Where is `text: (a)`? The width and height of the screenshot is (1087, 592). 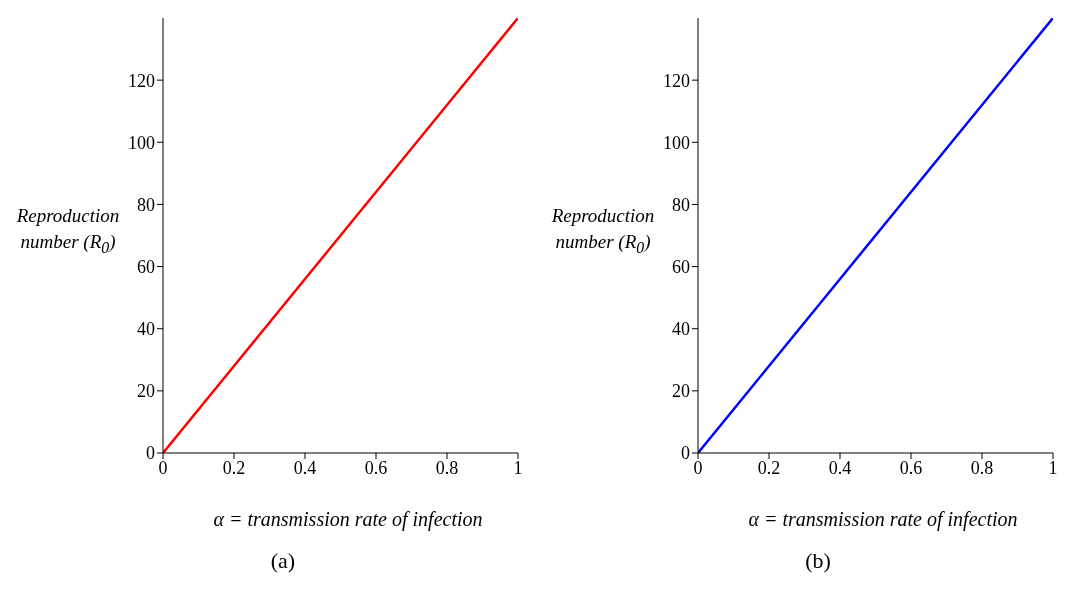 text: (a) is located at coordinates (283, 561).